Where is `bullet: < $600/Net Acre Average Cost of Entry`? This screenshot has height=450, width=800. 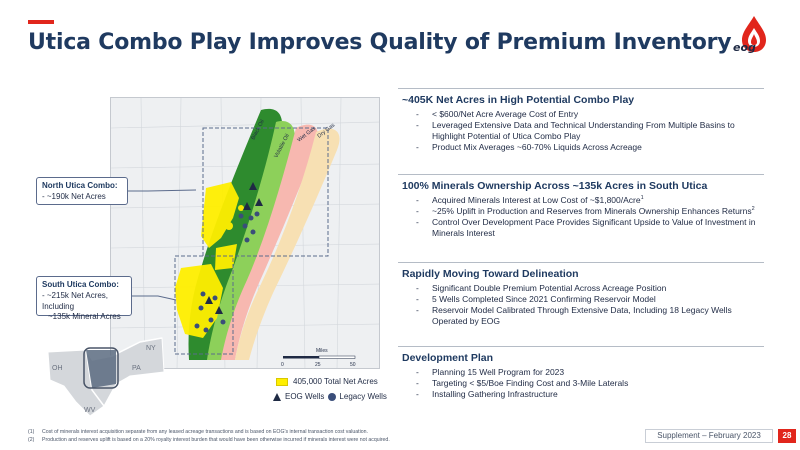 bullet: < $600/Net Acre Average Cost of Entry is located at coordinates (583, 114).